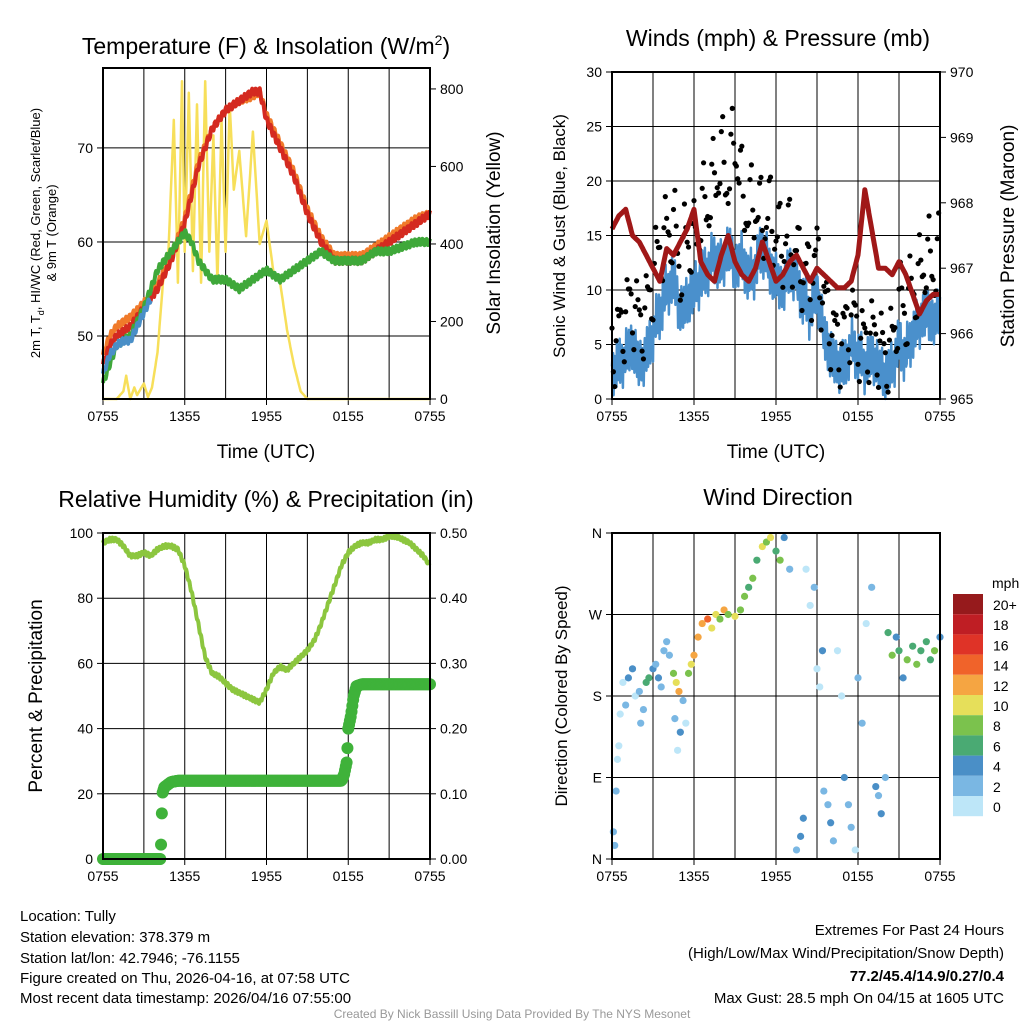  Describe the element at coordinates (453, 663) in the screenshot. I see `precip-y-tick-label: 0.30` at that location.